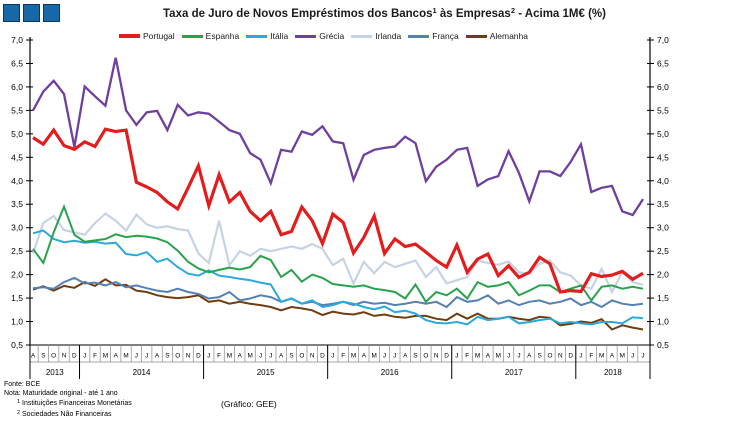 This screenshot has height=421, width=750. What do you see at coordinates (663, 251) in the screenshot?
I see `y-axis-label-right: 2,5` at bounding box center [663, 251].